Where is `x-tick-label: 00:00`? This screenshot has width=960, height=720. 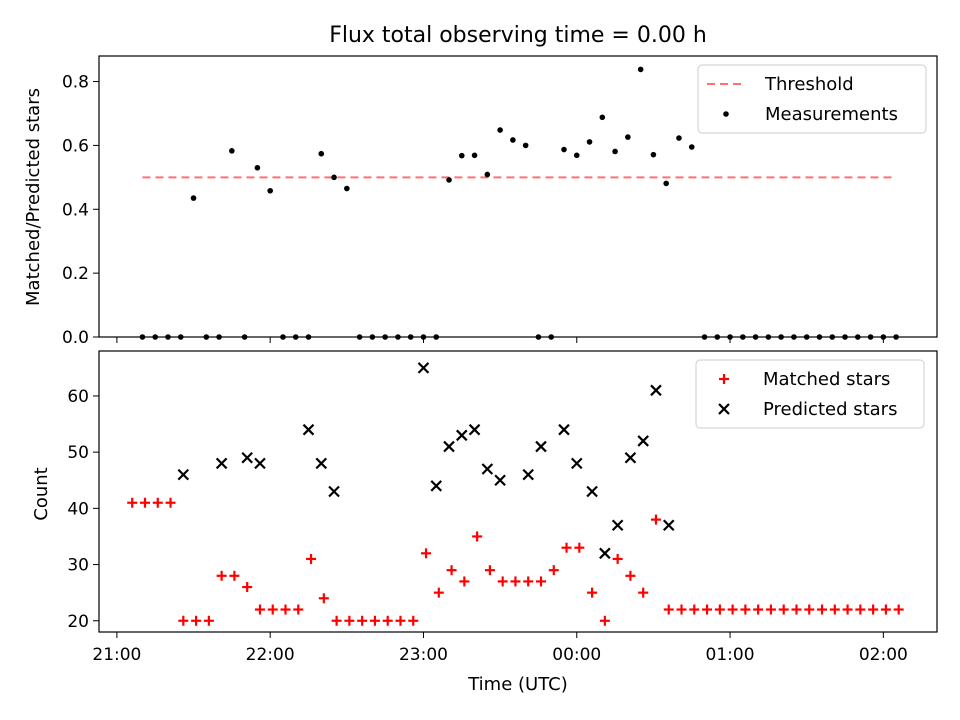
x-tick-label: 00:00 is located at coordinates (576, 655).